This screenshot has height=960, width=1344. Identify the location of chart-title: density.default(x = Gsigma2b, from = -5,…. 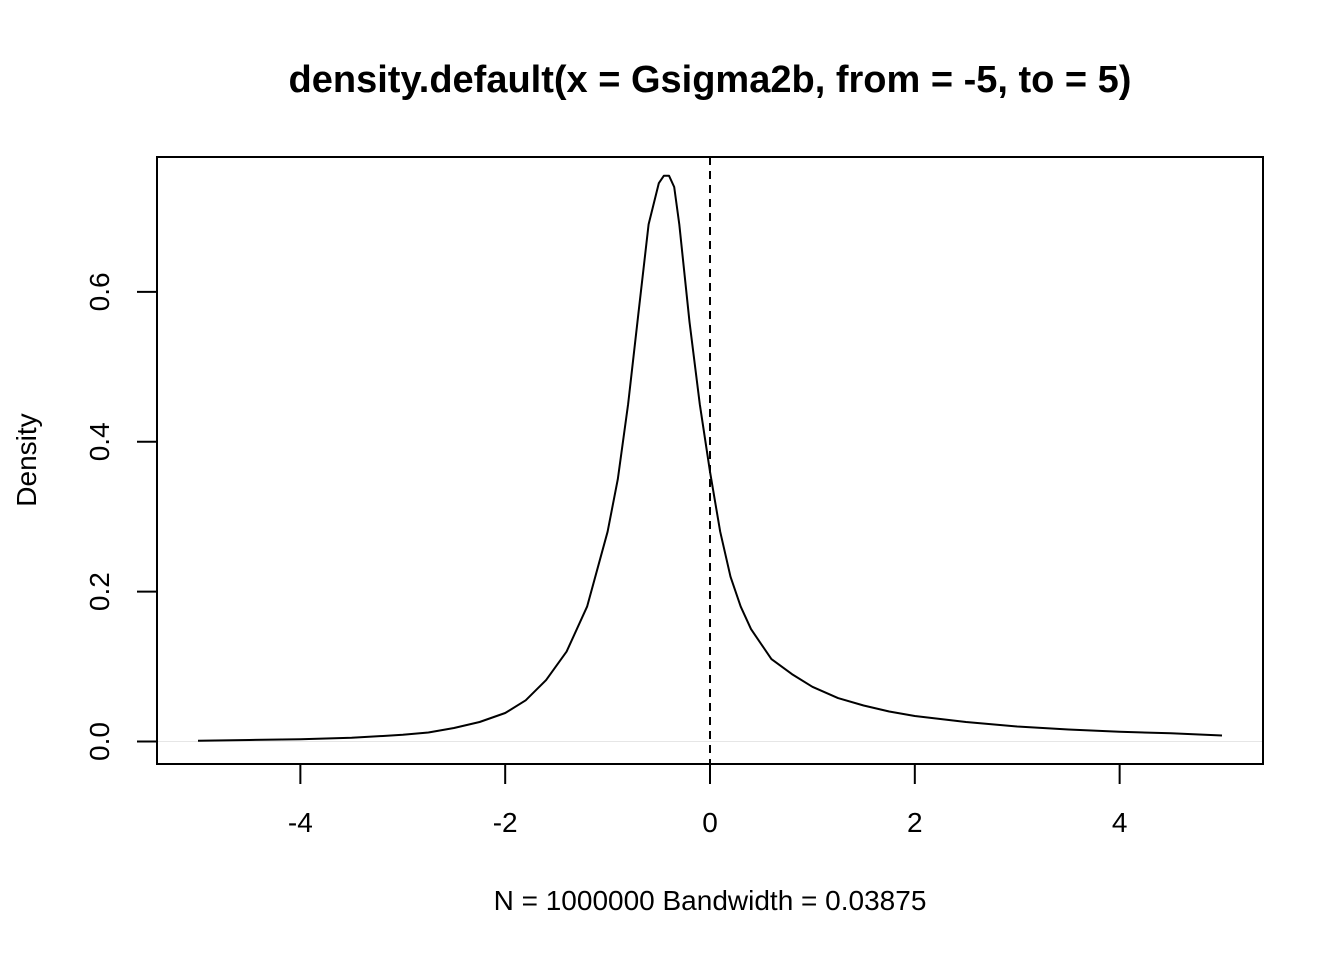
(710, 80).